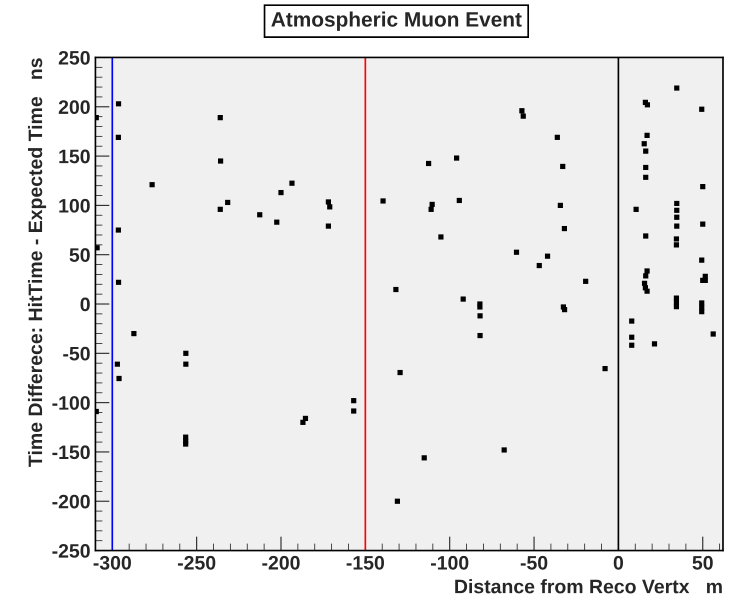 The width and height of the screenshot is (734, 605). What do you see at coordinates (71, 551) in the screenshot?
I see `y-tick-label: -250` at bounding box center [71, 551].